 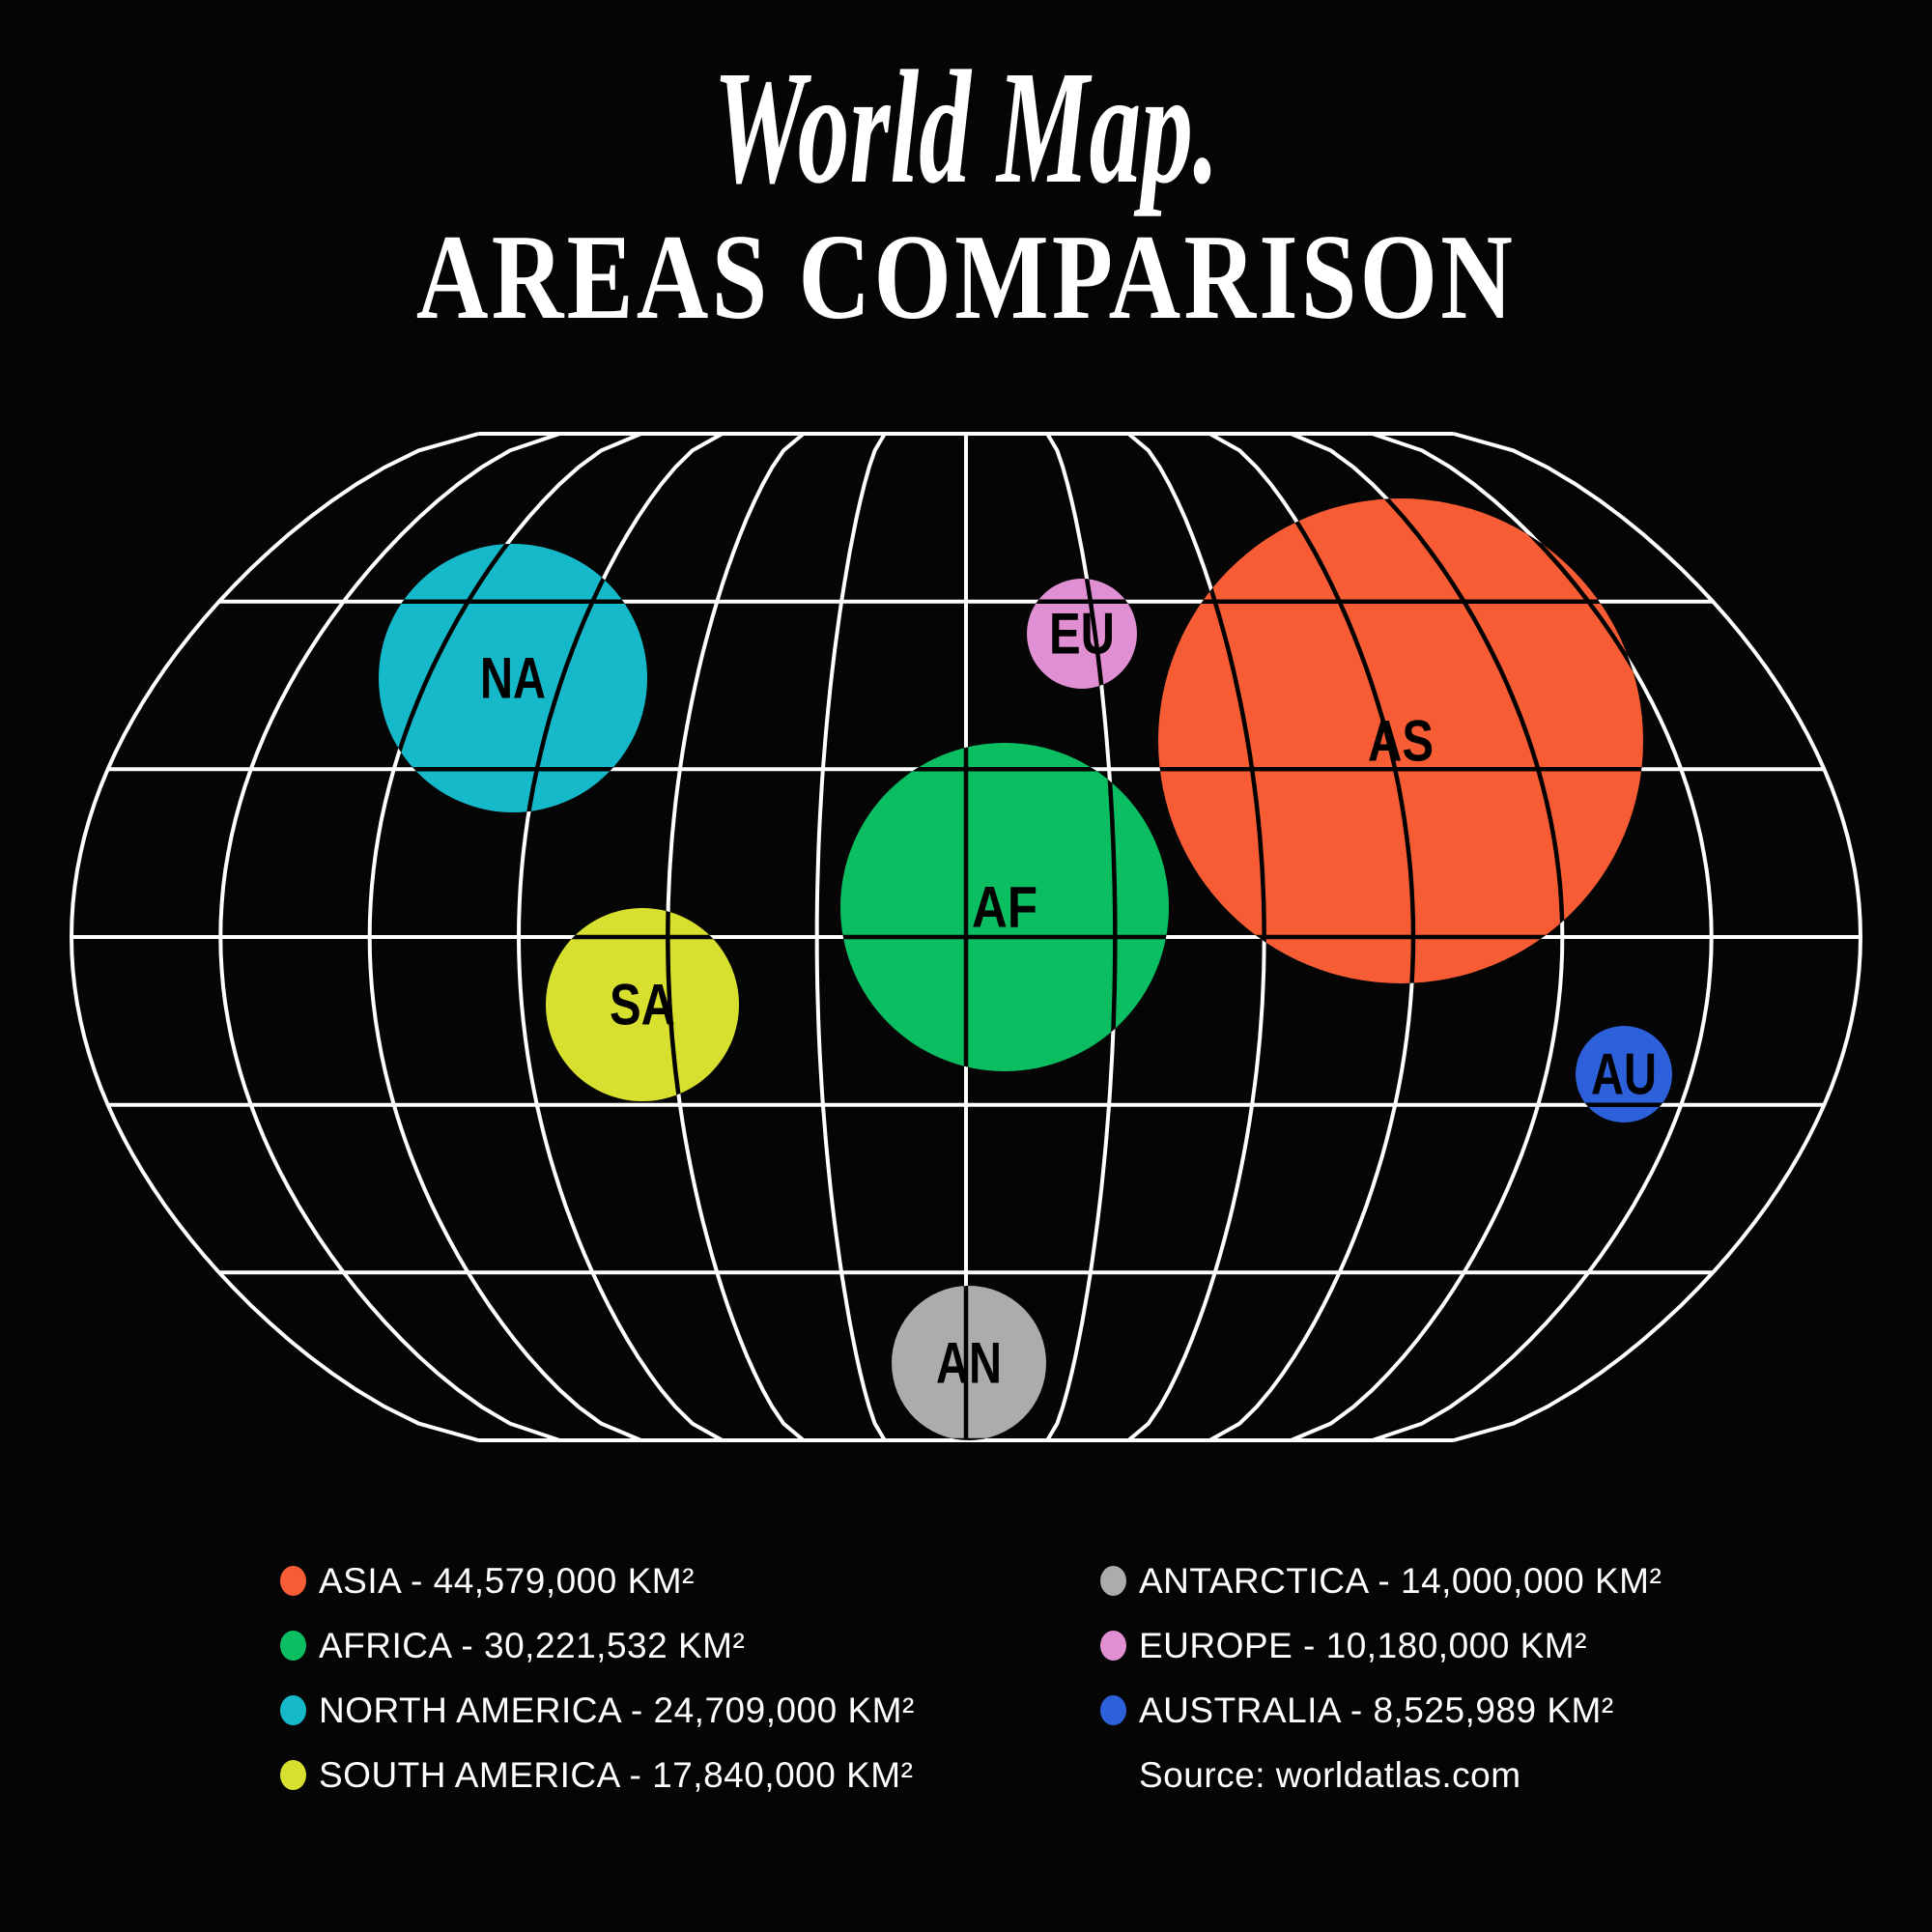 I want to click on continent-bubble-sa, so click(x=642, y=1005).